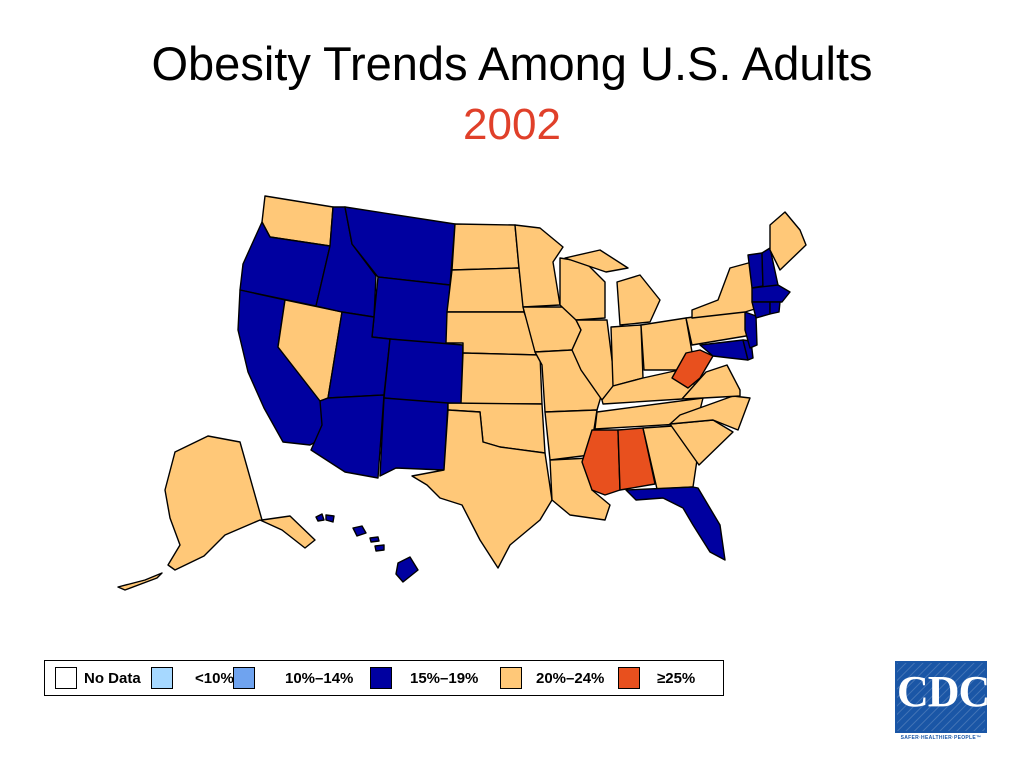  I want to click on cdc-logo-pattern, so click(941, 697).